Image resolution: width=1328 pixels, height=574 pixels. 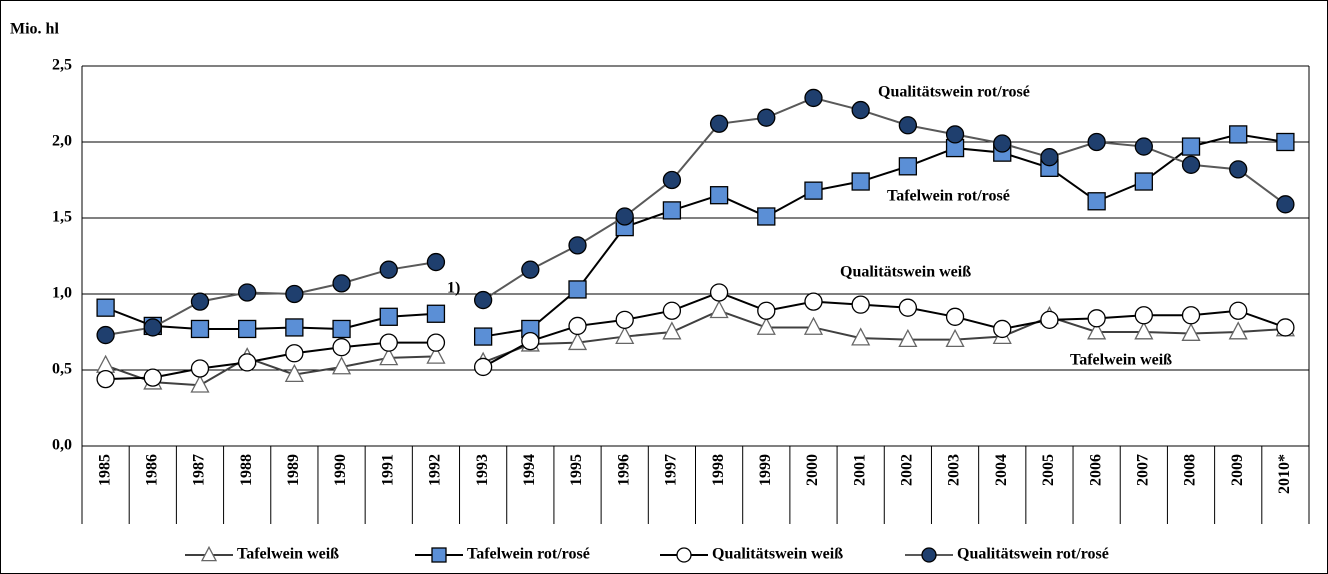 I want to click on annotation: Qualitätswein rot/rosé, so click(x=954, y=92).